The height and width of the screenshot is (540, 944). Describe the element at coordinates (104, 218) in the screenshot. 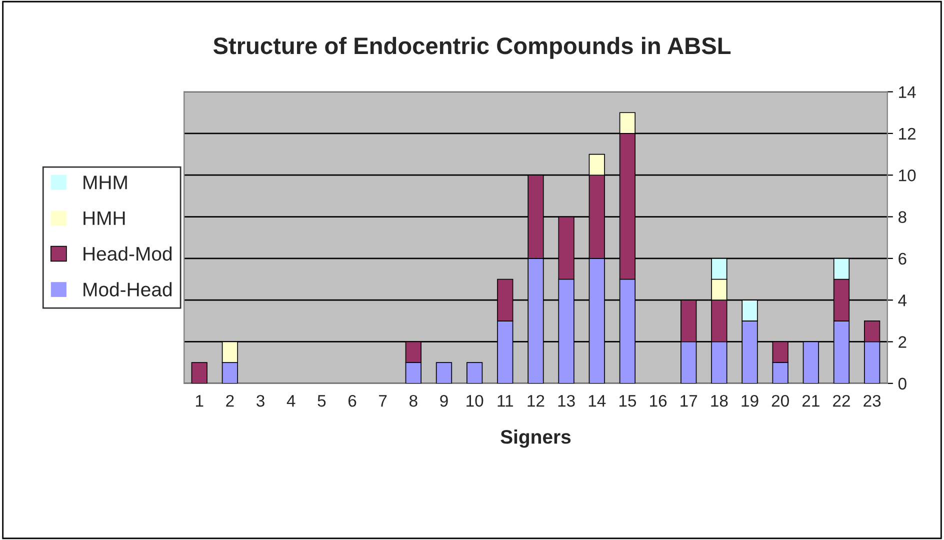

I see `legend-label: HMH` at that location.